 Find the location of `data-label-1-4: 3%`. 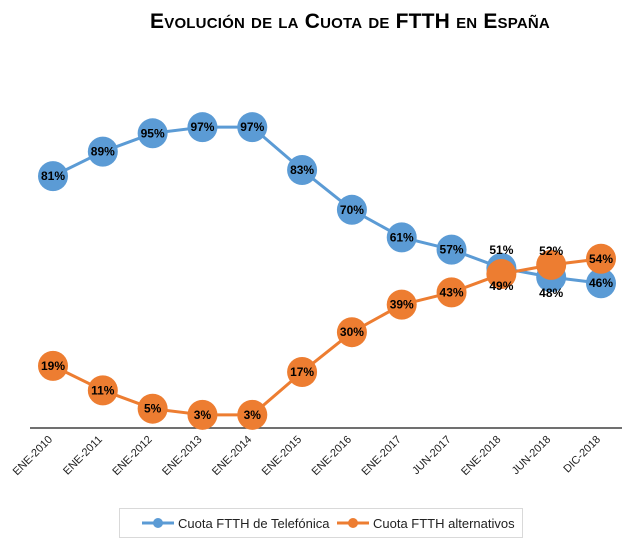

data-label-1-4: 3% is located at coordinates (253, 415).